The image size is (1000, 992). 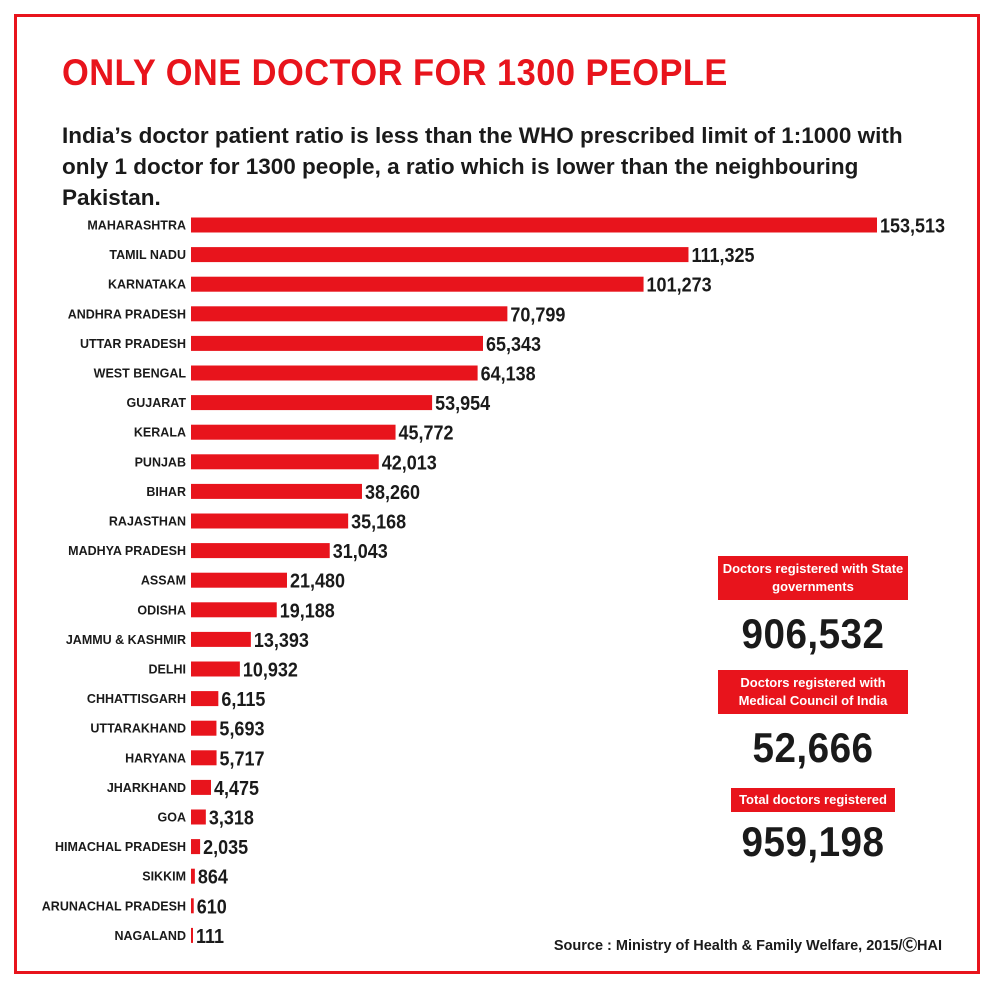 I want to click on category-label: HARYANA, so click(x=155, y=758).